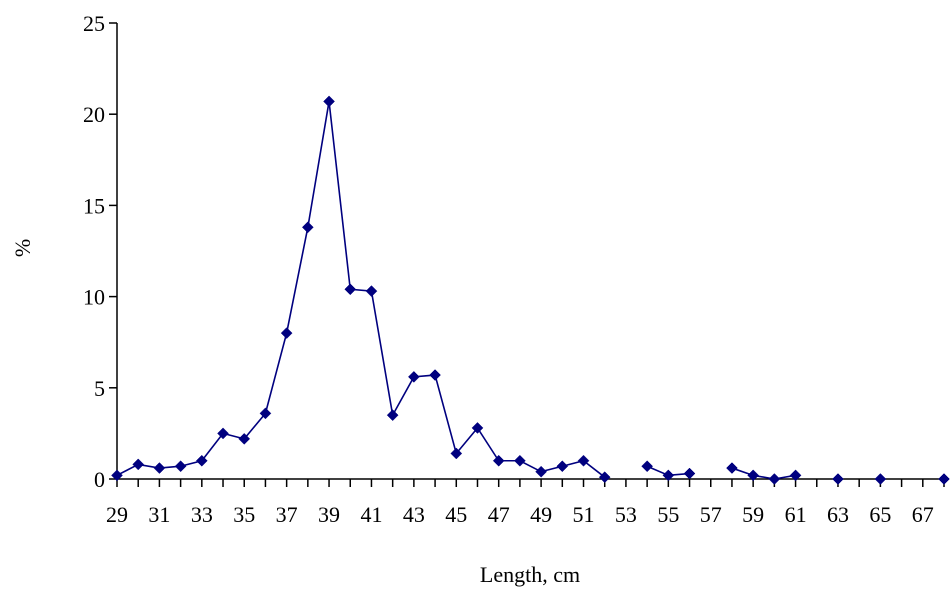 This screenshot has height=600, width=952. Describe the element at coordinates (202, 514) in the screenshot. I see `x-tick-label: 33` at that location.